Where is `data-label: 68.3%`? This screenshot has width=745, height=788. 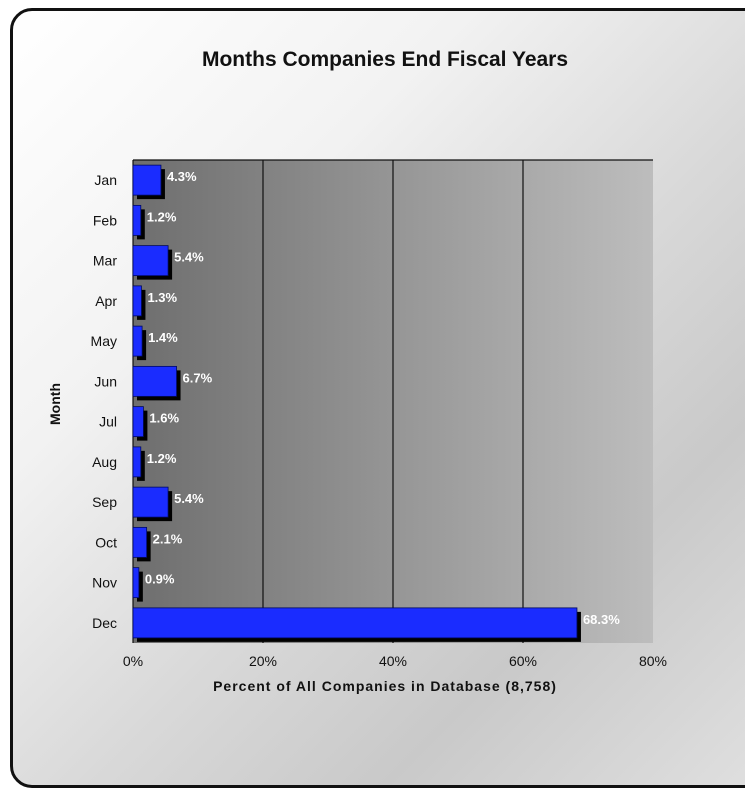
data-label: 68.3% is located at coordinates (601, 619).